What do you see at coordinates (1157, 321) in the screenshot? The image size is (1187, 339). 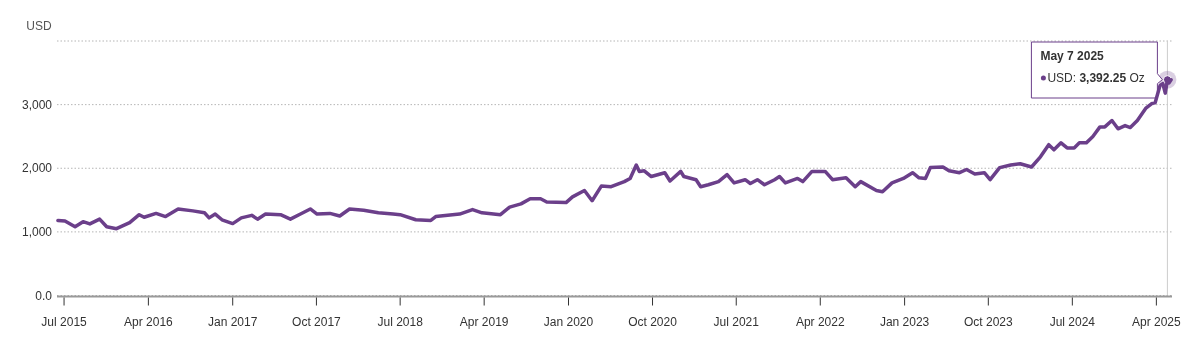 I see `x-tick-label: Apr 2025` at bounding box center [1157, 321].